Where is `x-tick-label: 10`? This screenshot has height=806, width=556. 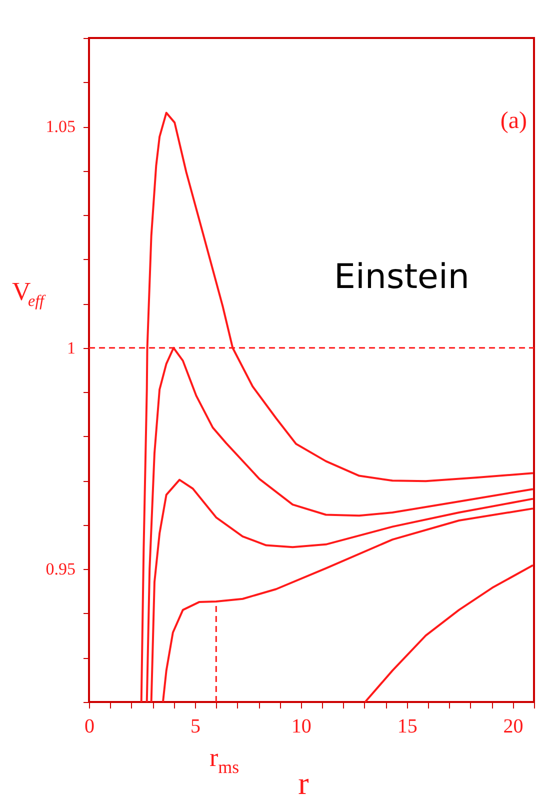 x-tick-label: 10 is located at coordinates (301, 727).